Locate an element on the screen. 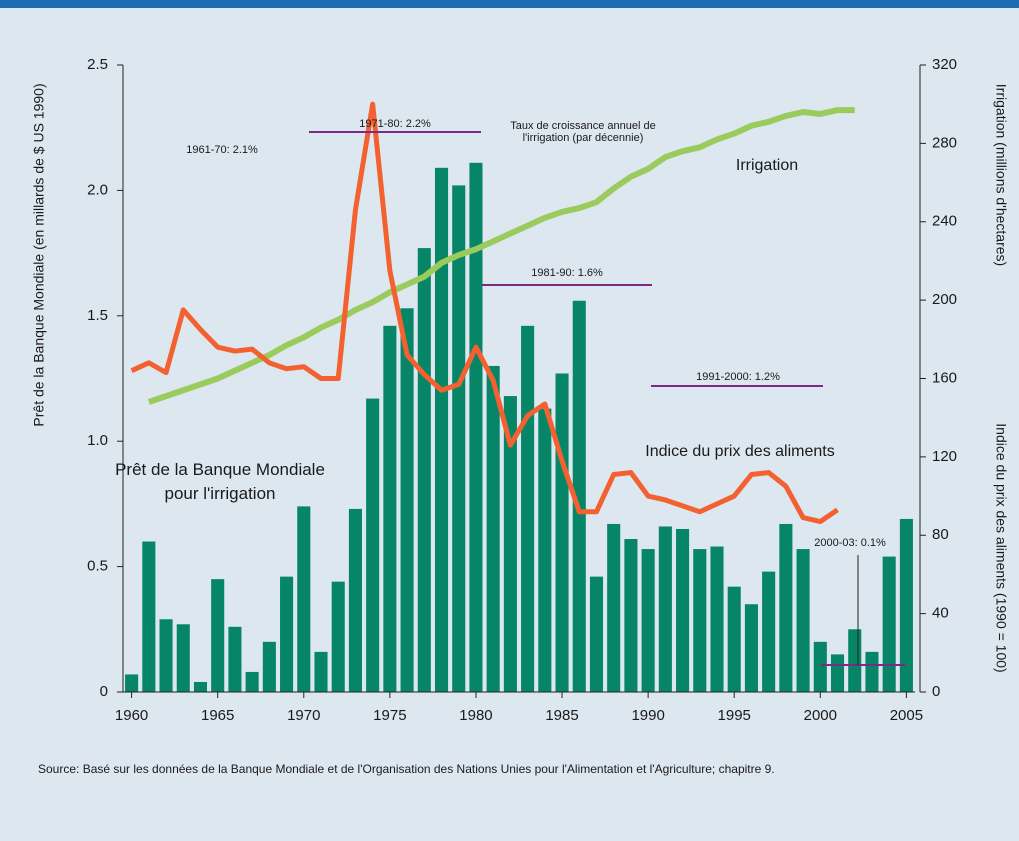 Image resolution: width=1019 pixels, height=841 pixels. y2-tick-label: 200 is located at coordinates (944, 299).